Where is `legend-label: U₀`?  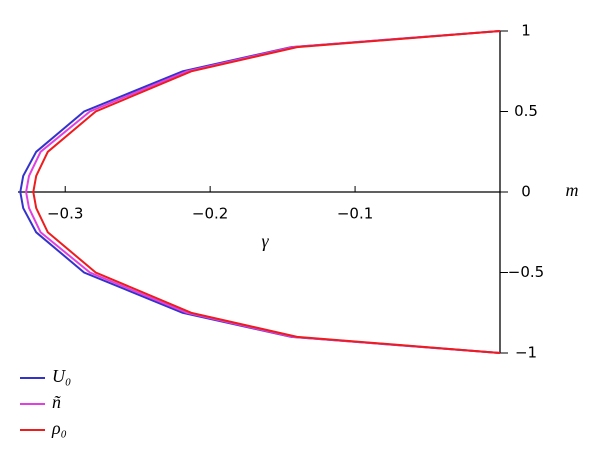 legend-label: U₀ is located at coordinates (61, 376).